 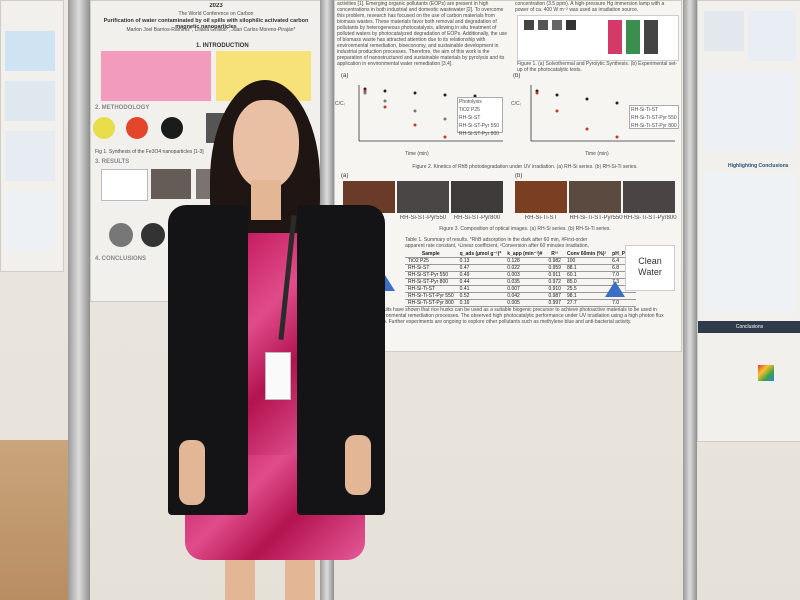 I want to click on table-row: RH-Si-ST 0.47 0.022 0.959 88.1 6.8, so click(x=521, y=268).